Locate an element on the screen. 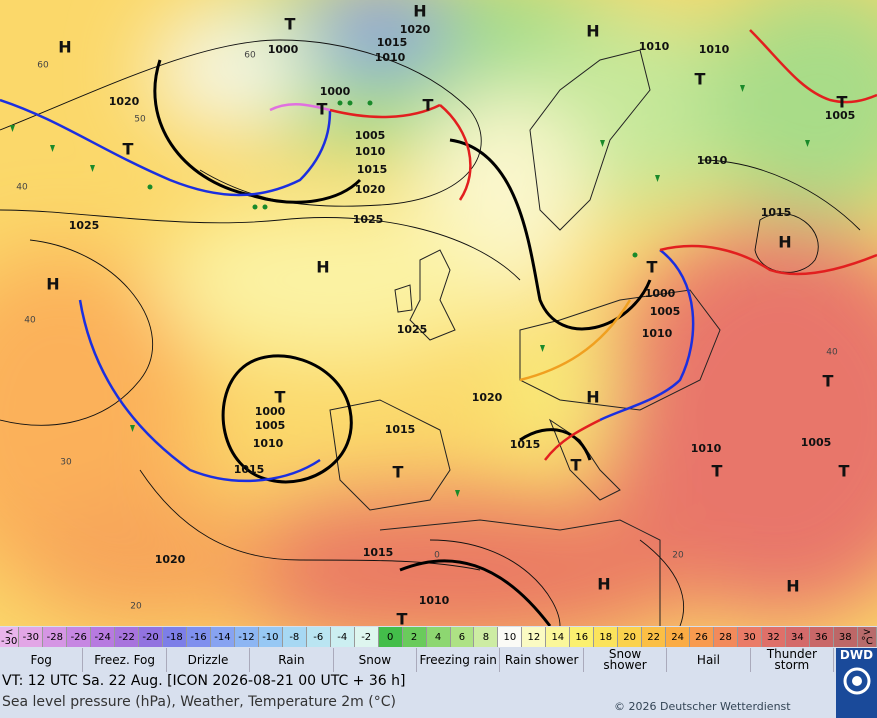 This screenshot has width=877, height=718. scale-cell: 38 is located at coordinates (845, 637).